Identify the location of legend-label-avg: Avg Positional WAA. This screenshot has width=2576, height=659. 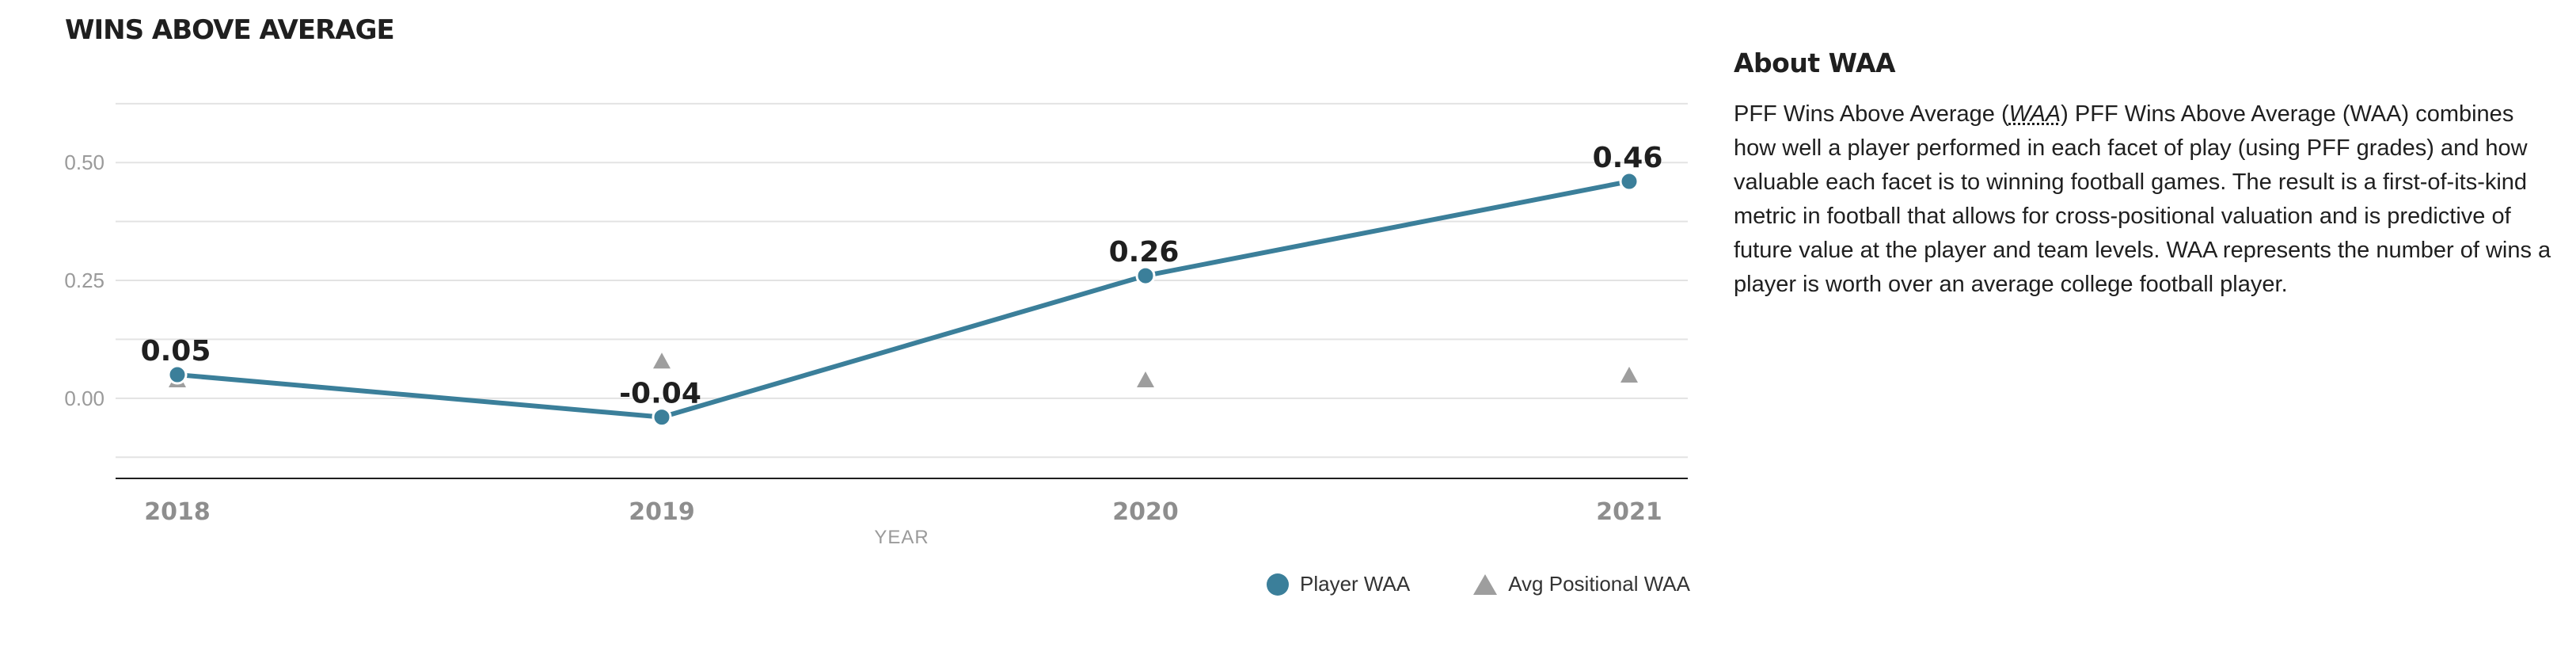
(1599, 584).